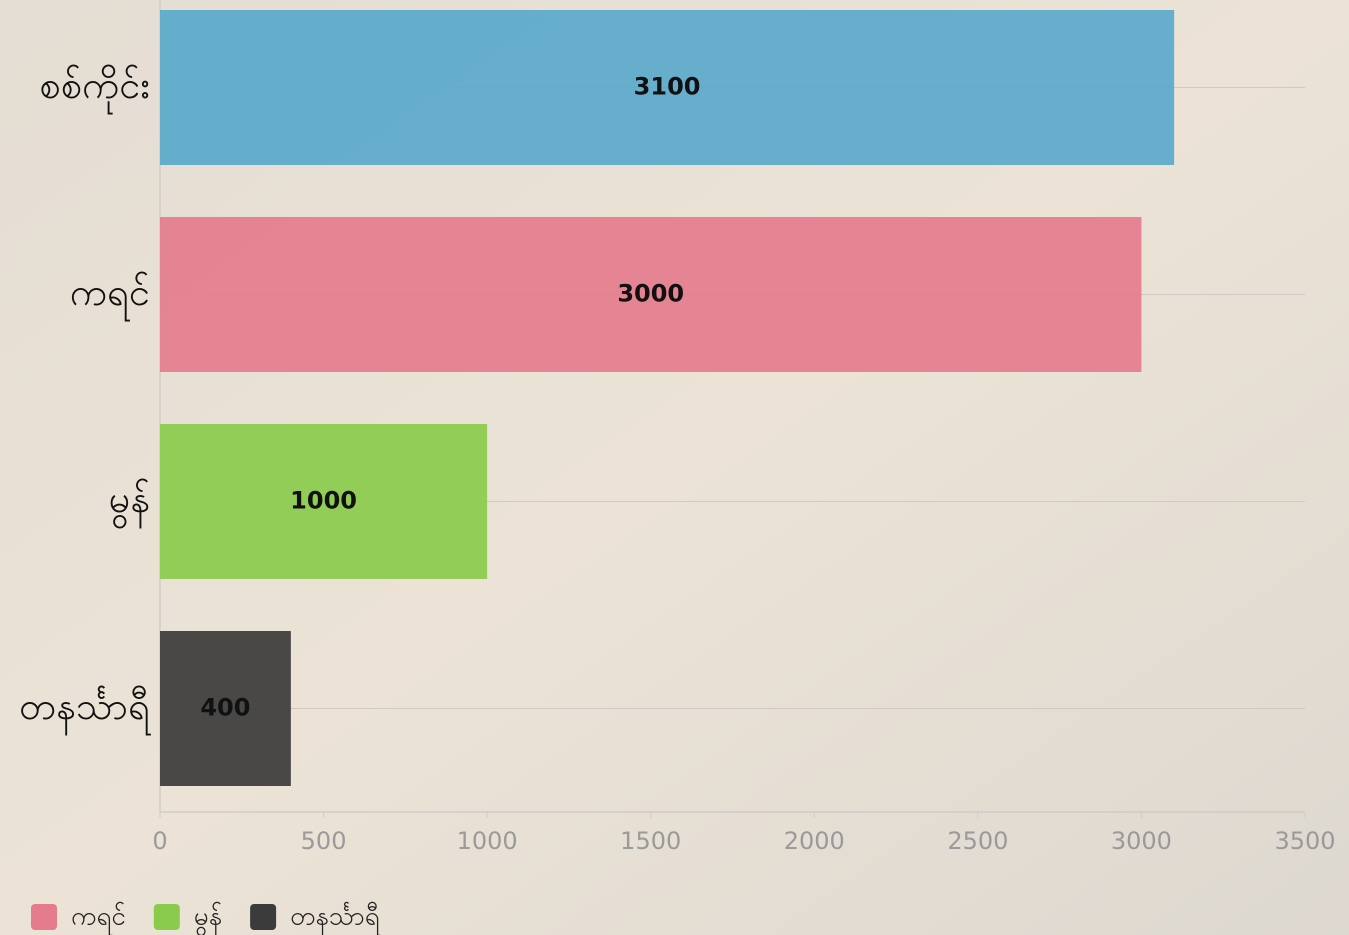  What do you see at coordinates (336, 918) in the screenshot?
I see `legend-label: တနင်္သာရီ` at bounding box center [336, 918].